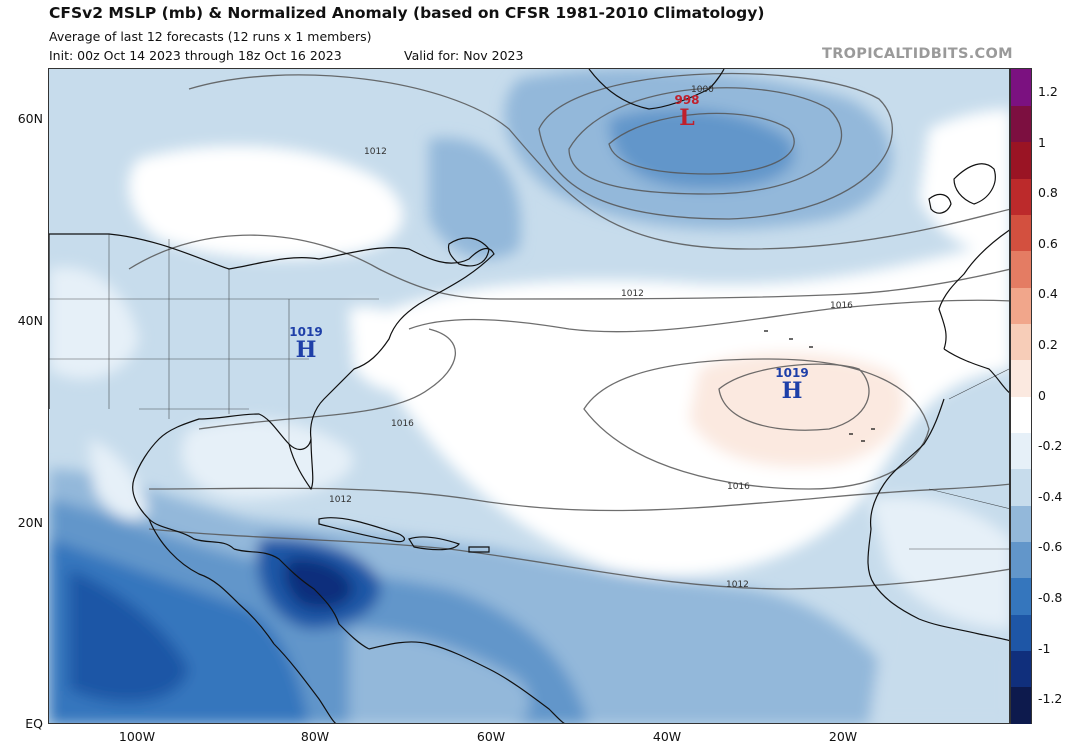 The width and height of the screenshot is (1079, 747). I want to click on colorbar-tick-label: 1, so click(1042, 142).